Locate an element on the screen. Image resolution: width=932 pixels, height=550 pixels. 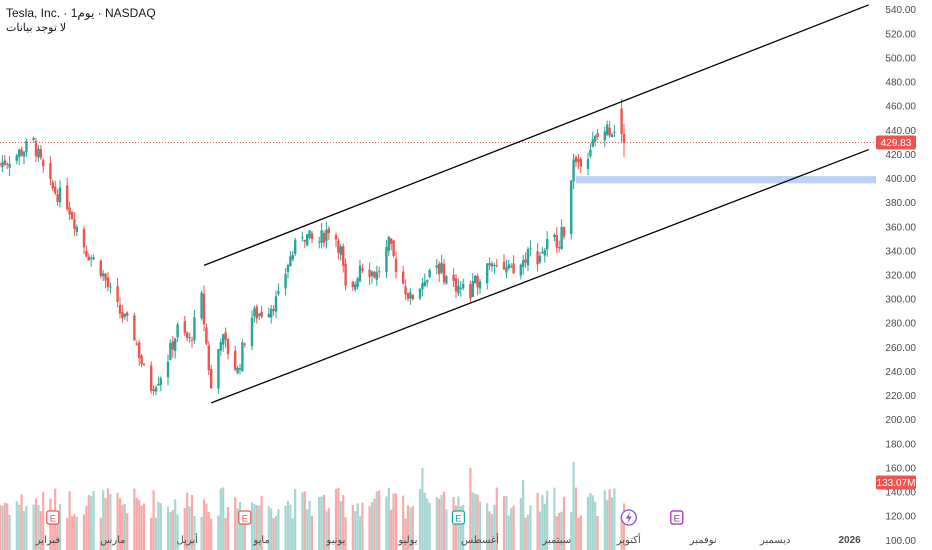
flash-marker is located at coordinates (628, 517).